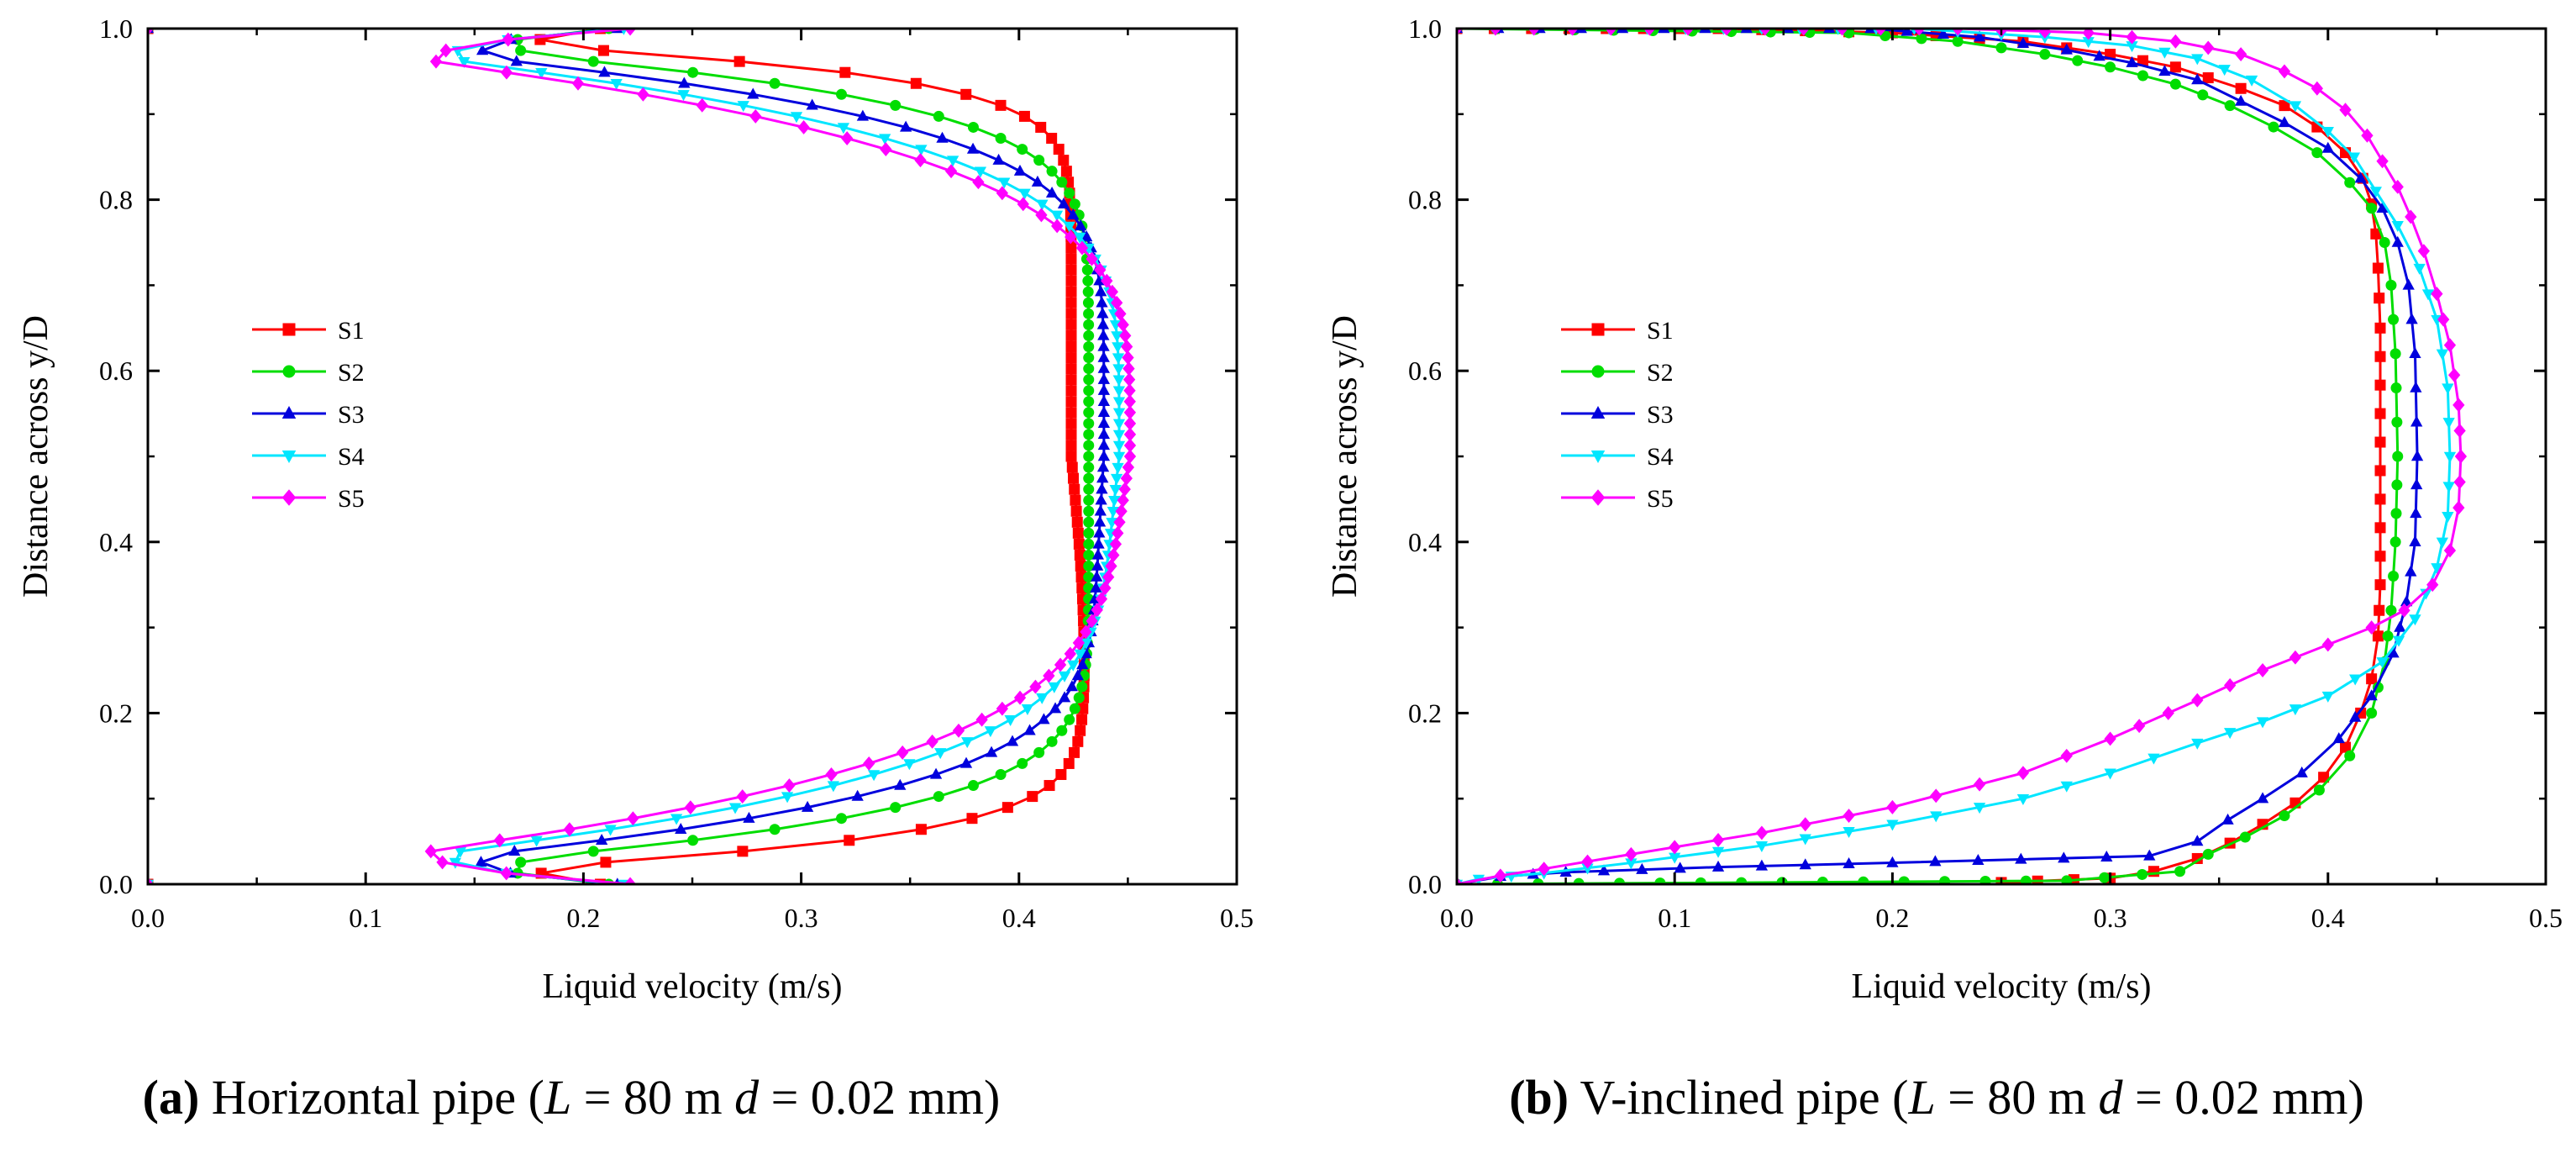 The height and width of the screenshot is (1154, 2576). I want to click on panel-a-caption-mid1: = 80 m, so click(652, 1097).